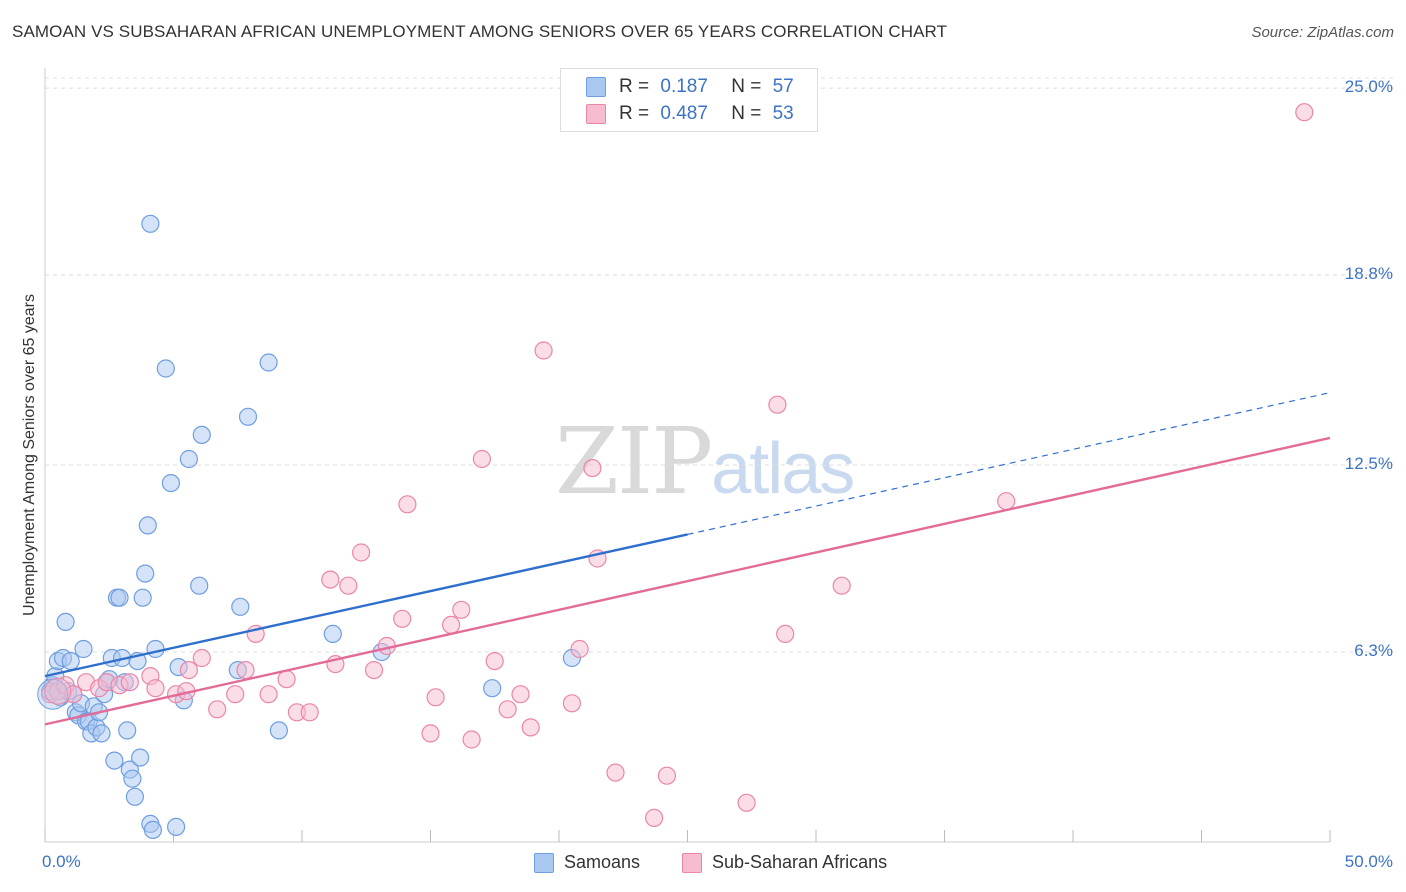  What do you see at coordinates (783, 86) in the screenshot?
I see `n-value-samoans: 57` at bounding box center [783, 86].